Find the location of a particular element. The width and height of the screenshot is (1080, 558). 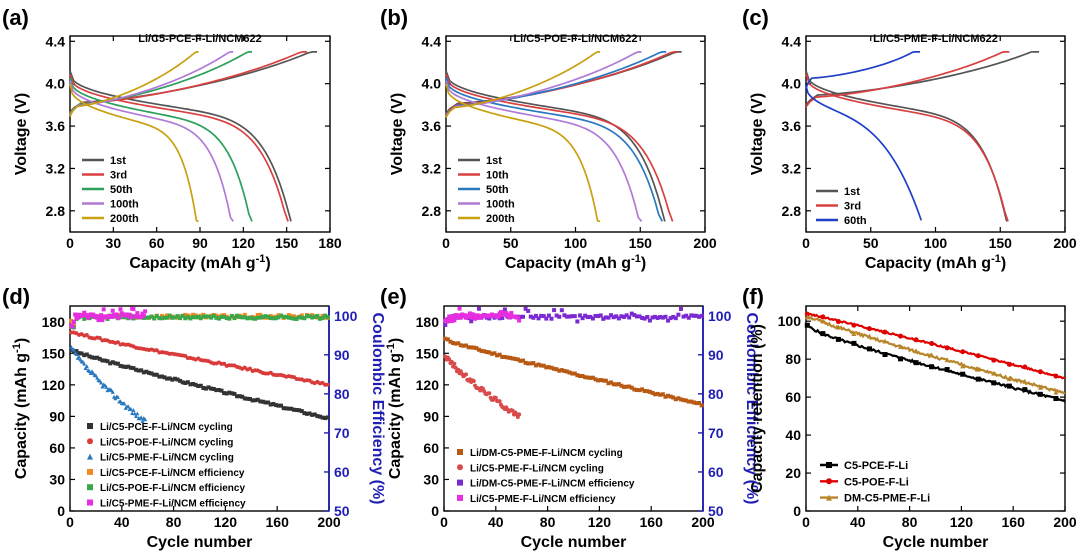

legend-label: 50th is located at coordinates (497, 190).